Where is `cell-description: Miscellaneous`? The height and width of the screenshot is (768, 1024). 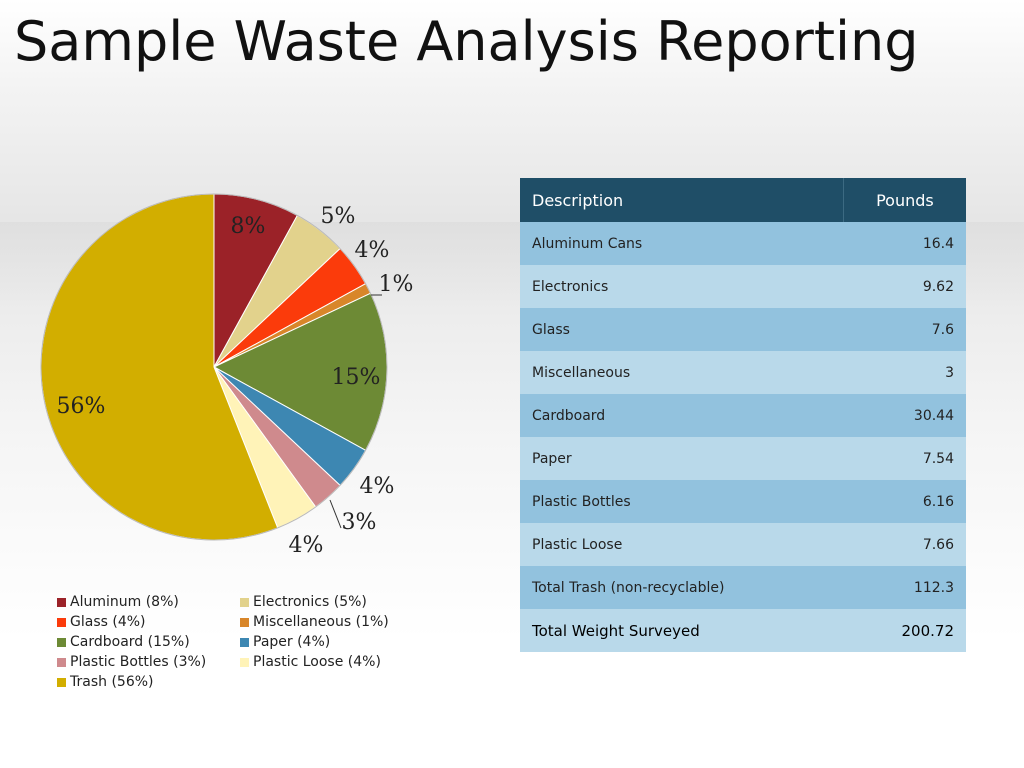 cell-description: Miscellaneous is located at coordinates (682, 372).